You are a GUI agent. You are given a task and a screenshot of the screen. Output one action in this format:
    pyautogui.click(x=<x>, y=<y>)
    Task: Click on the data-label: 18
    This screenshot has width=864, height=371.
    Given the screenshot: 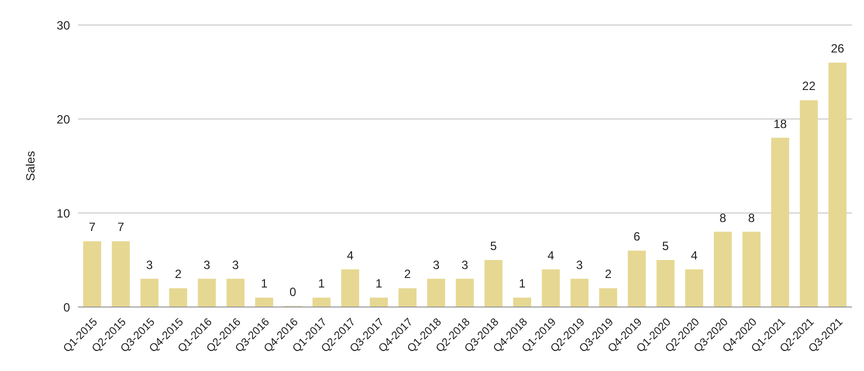 What is the action you would take?
    pyautogui.click(x=780, y=123)
    